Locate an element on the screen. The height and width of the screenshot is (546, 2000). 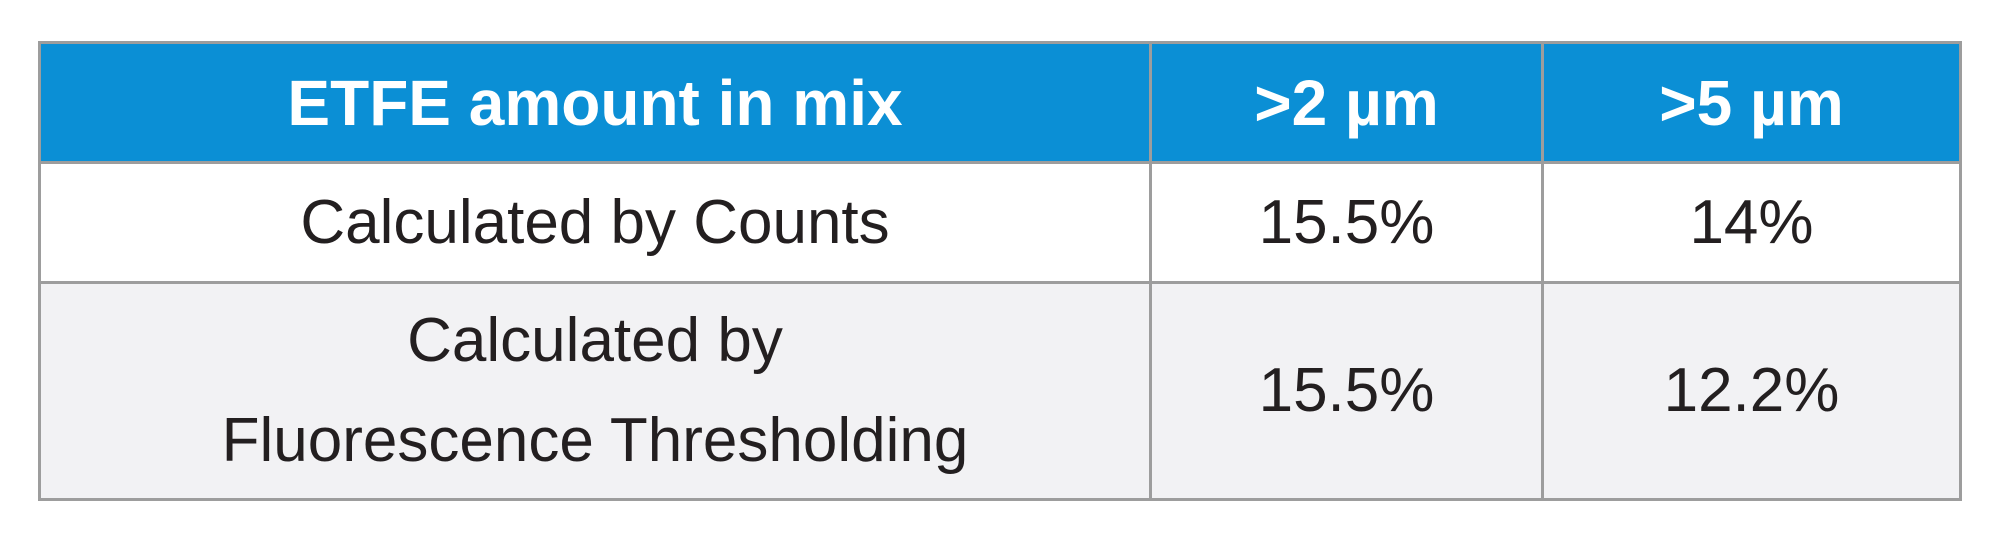
row-label-cell: Calculated by Counts is located at coordinates (595, 222).